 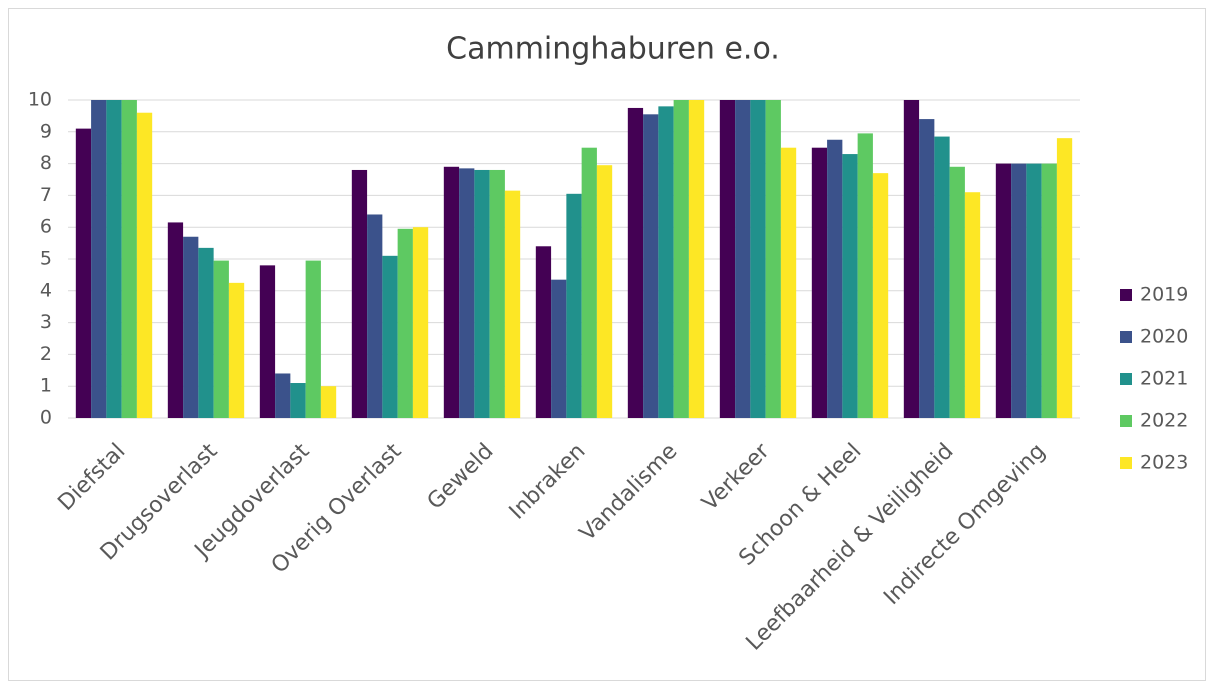 What do you see at coordinates (1164, 463) in the screenshot?
I see `legend-label: 2023` at bounding box center [1164, 463].